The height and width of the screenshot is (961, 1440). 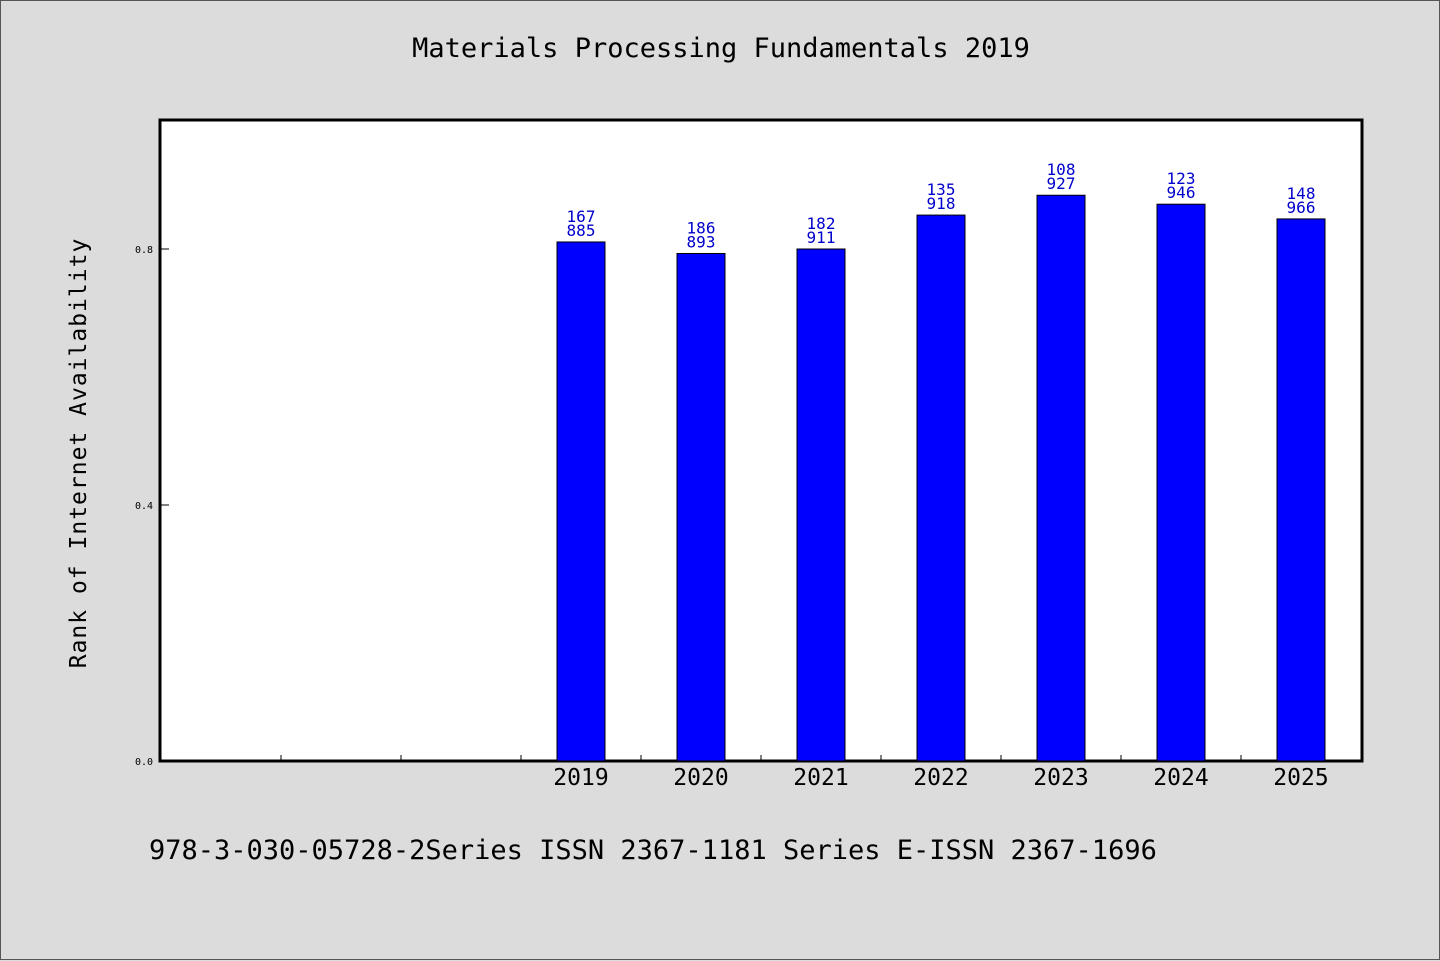 What do you see at coordinates (1301, 490) in the screenshot?
I see `bar-2025` at bounding box center [1301, 490].